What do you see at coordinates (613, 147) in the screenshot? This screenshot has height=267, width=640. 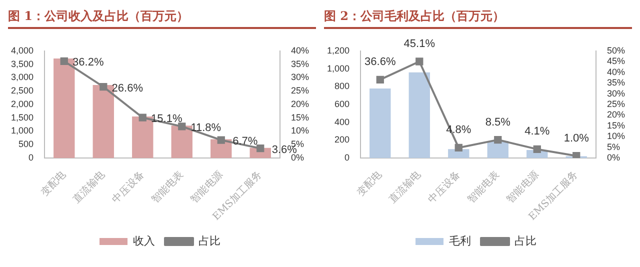 I see `y2-tick-label: 5%` at bounding box center [613, 147].